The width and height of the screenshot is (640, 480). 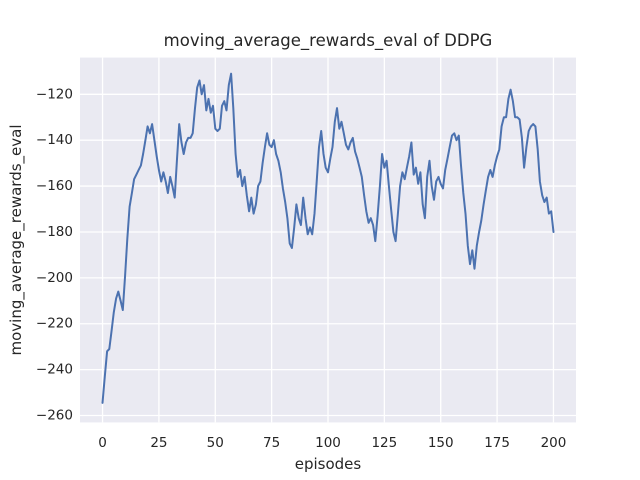 What do you see at coordinates (328, 464) in the screenshot?
I see `x-axis-label: episodes` at bounding box center [328, 464].